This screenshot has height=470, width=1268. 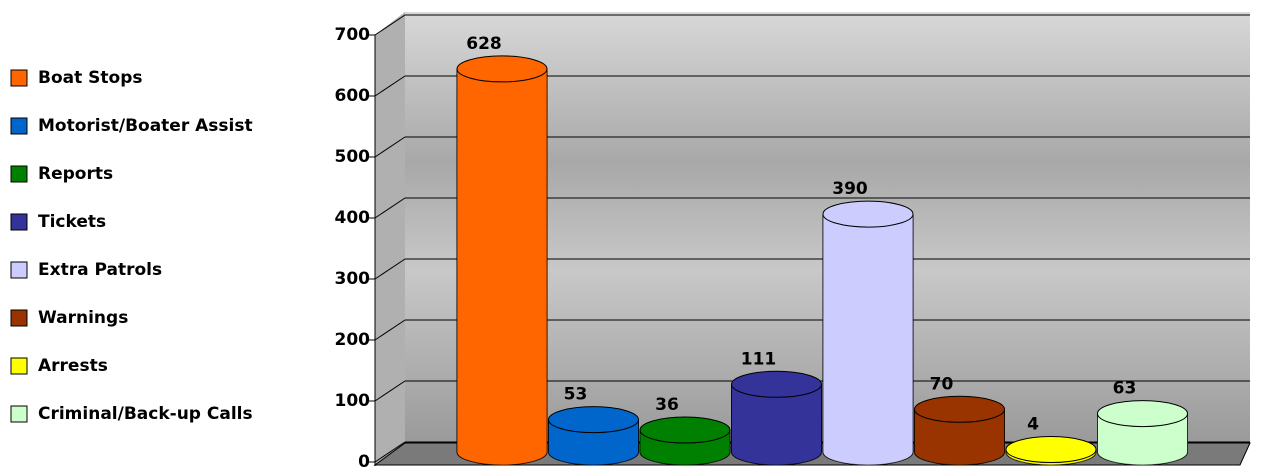 I want to click on legend-label: Criminal/Back-up Calls, so click(x=145, y=414).